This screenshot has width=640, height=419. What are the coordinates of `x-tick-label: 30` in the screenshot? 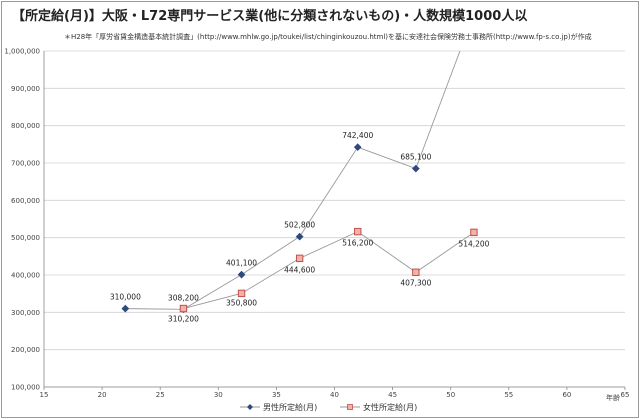 It's located at (218, 395).